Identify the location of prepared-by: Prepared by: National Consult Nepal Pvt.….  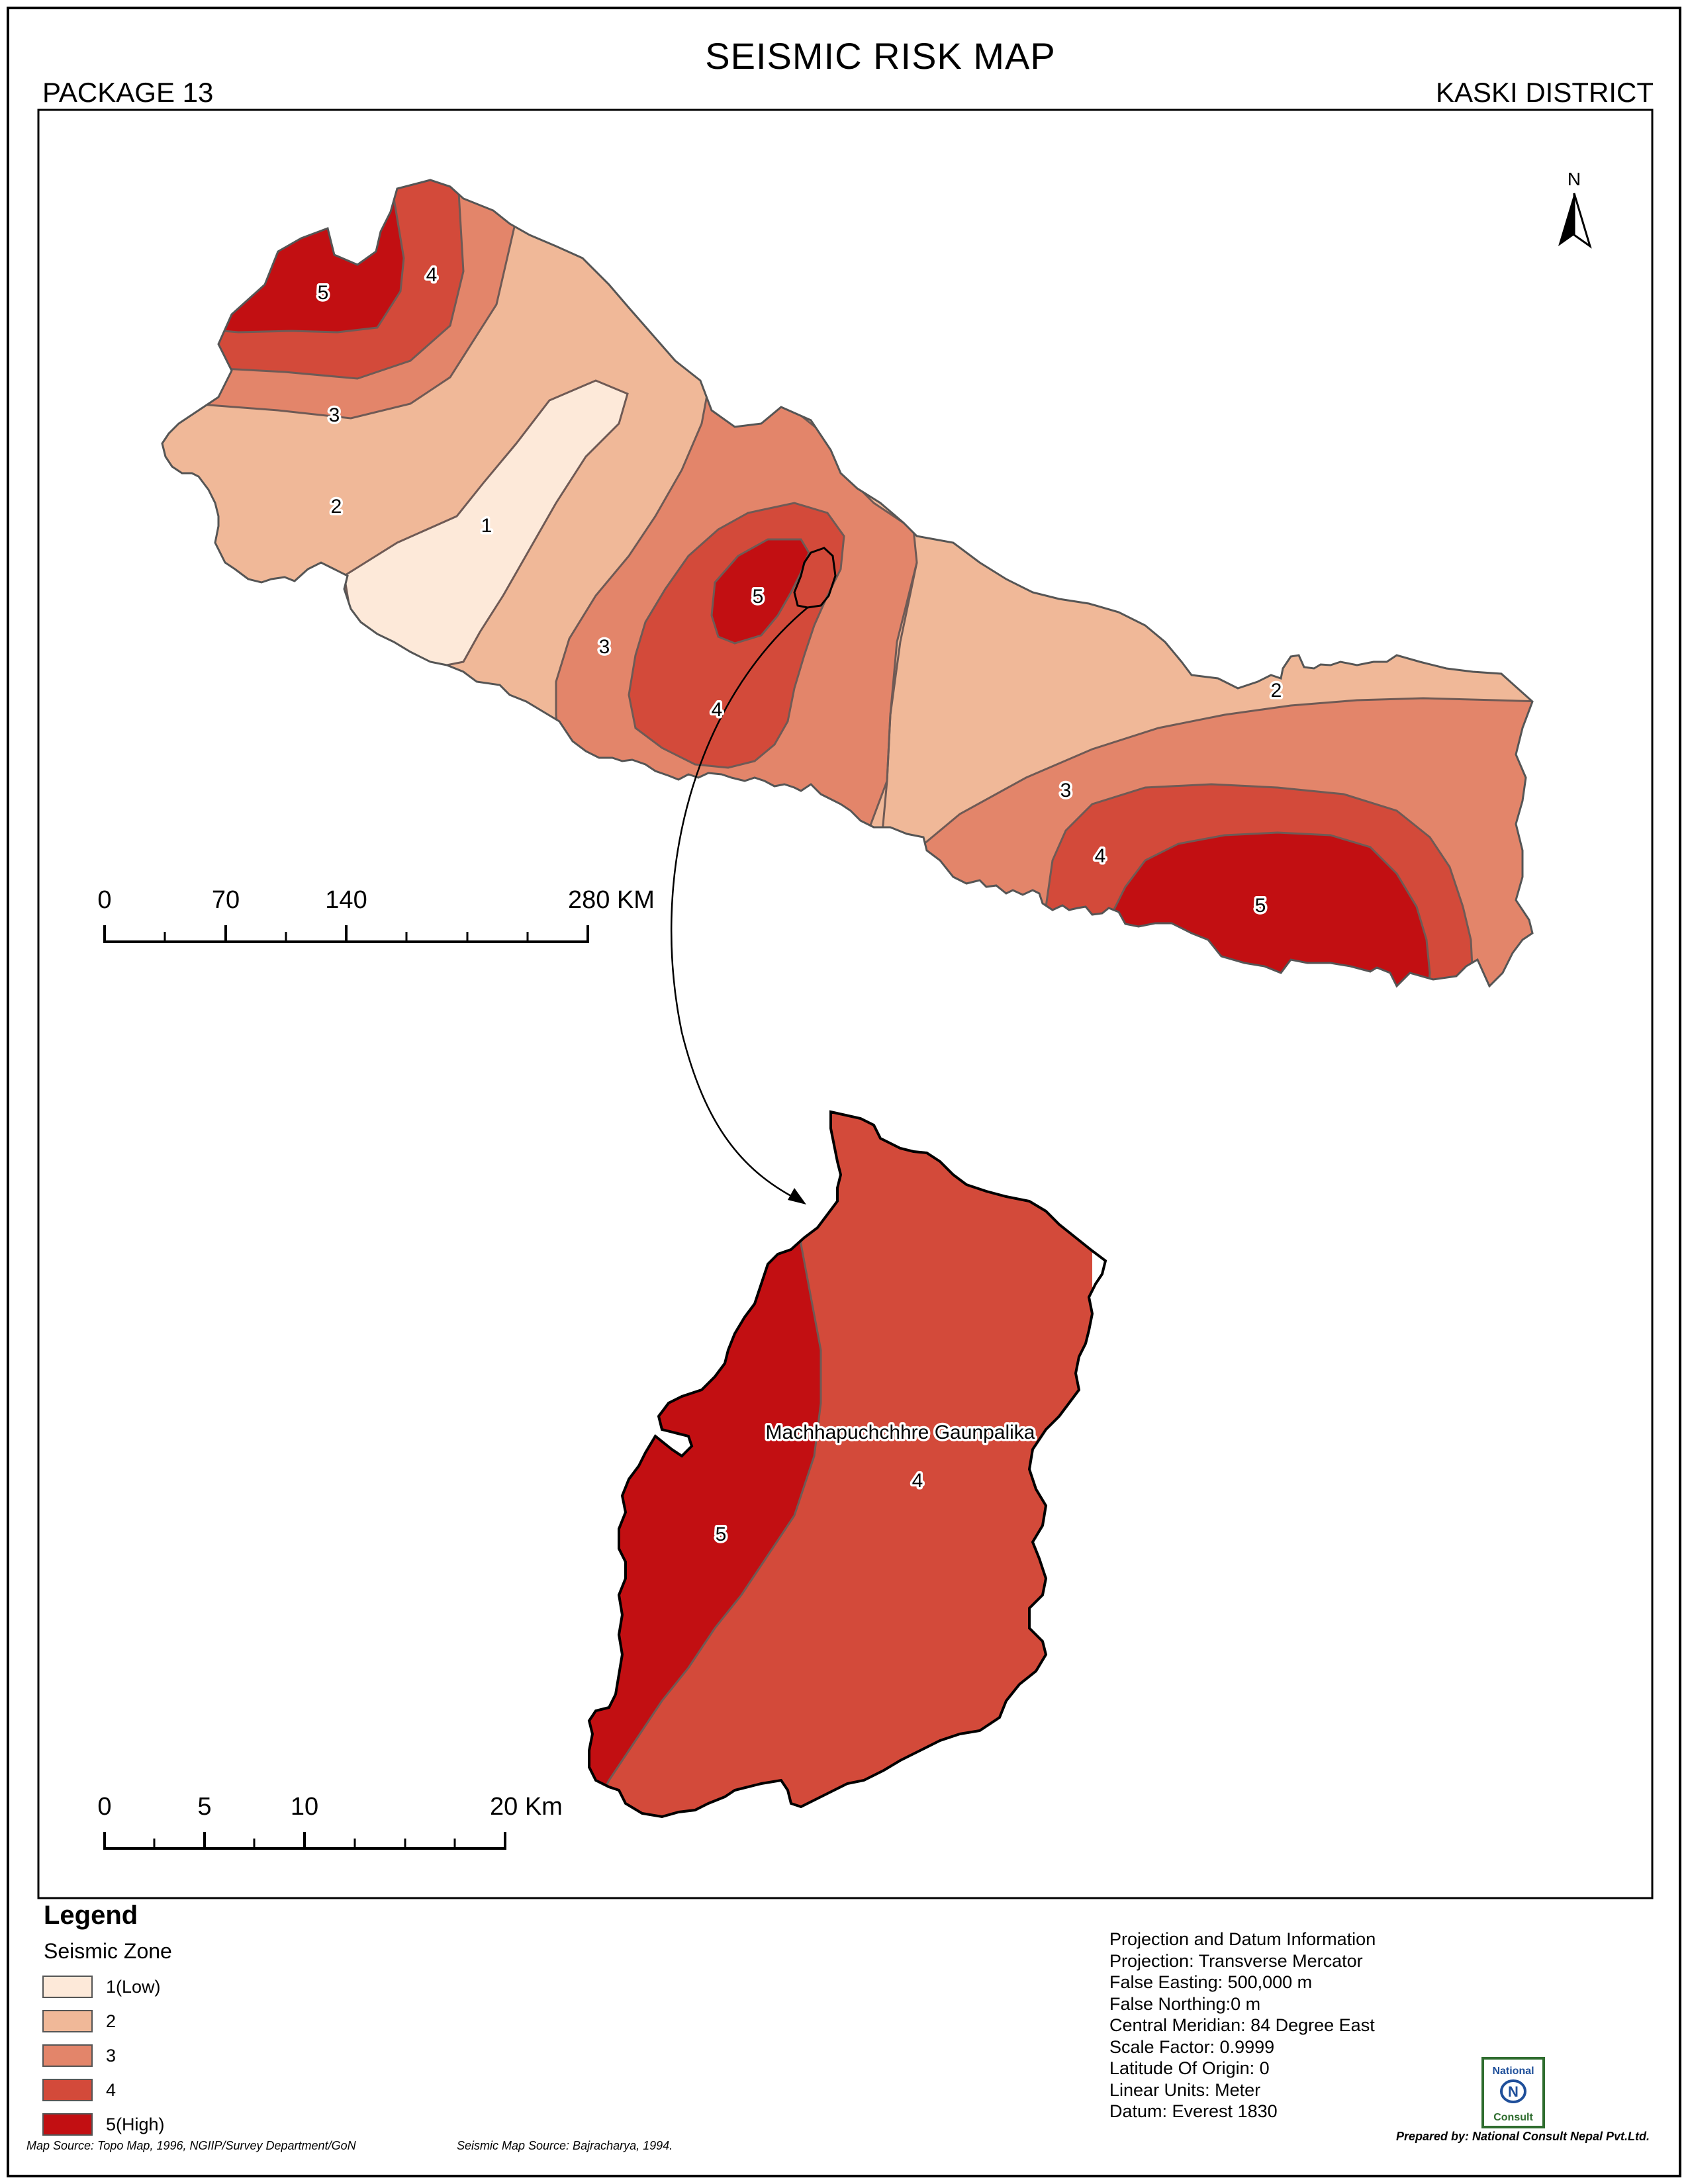
(1522, 2136).